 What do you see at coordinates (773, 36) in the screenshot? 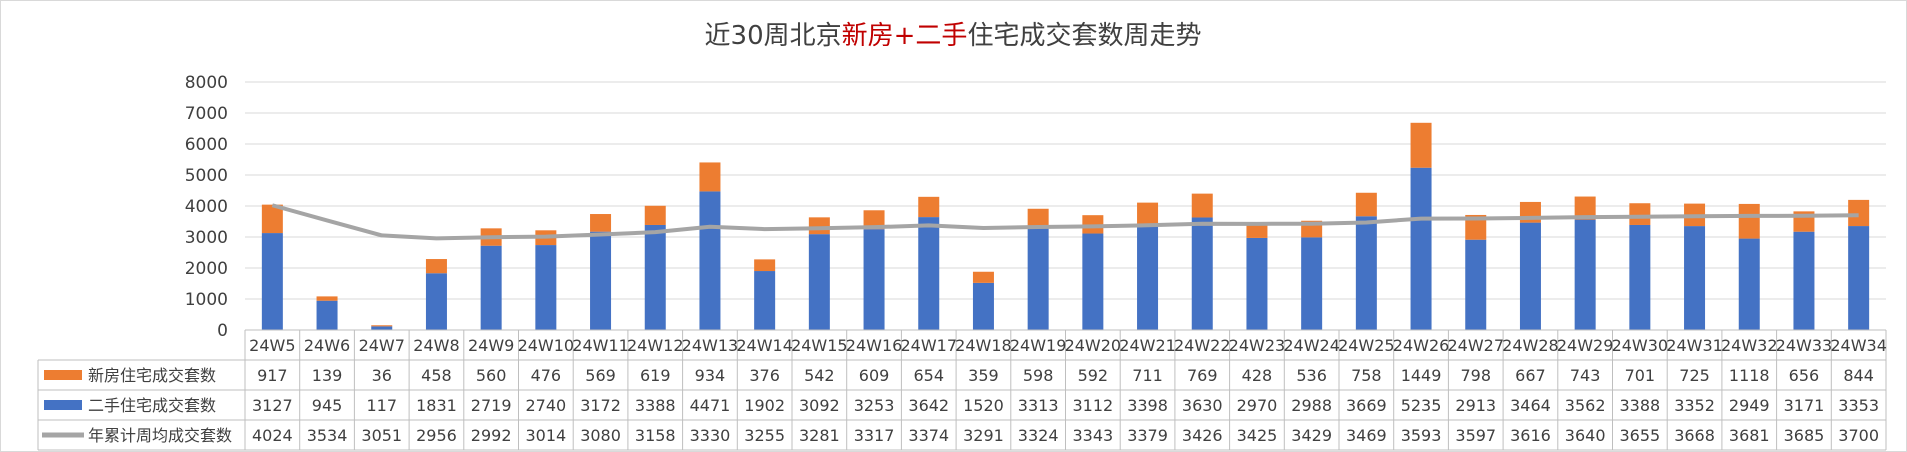
I see `chart-title-part1: 近30周北京` at bounding box center [773, 36].